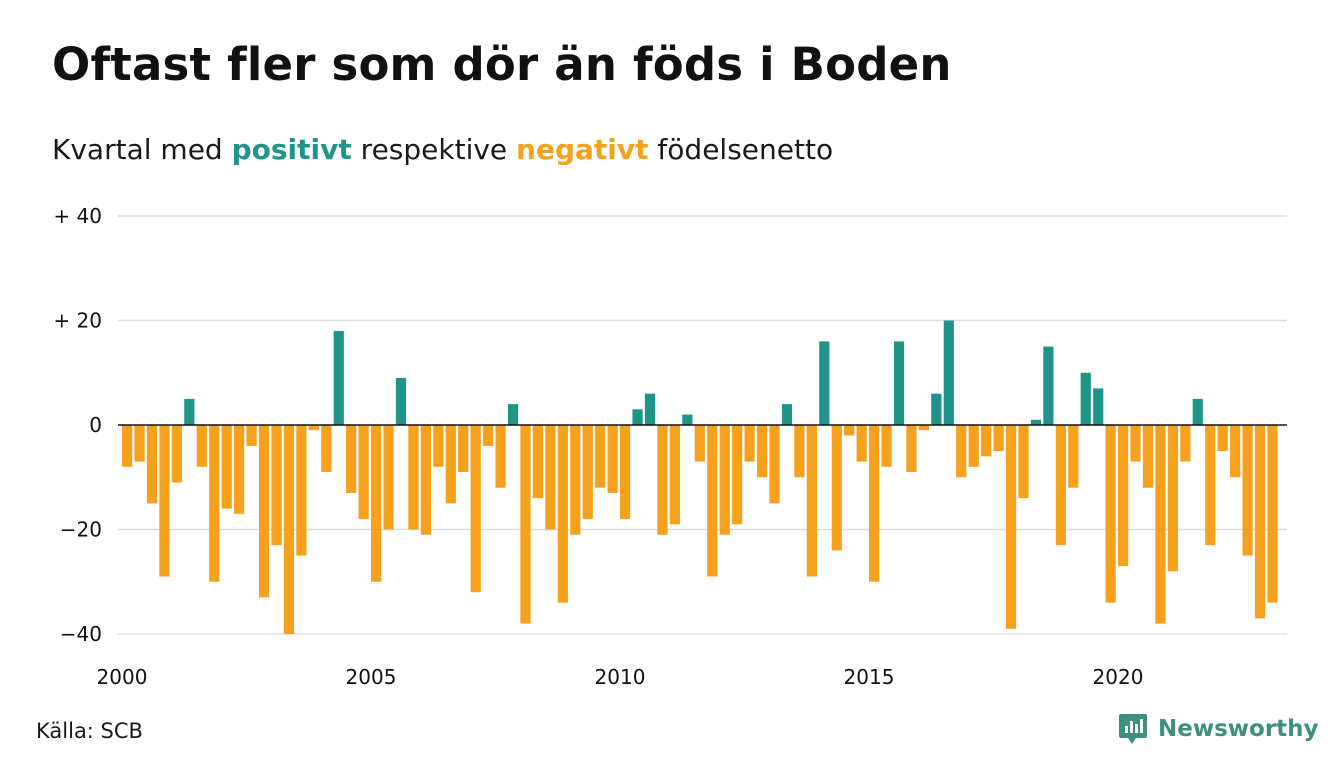 Image resolution: width=1340 pixels, height=780 pixels. Describe the element at coordinates (434, 149) in the screenshot. I see `subtitle-middle: respektive` at that location.